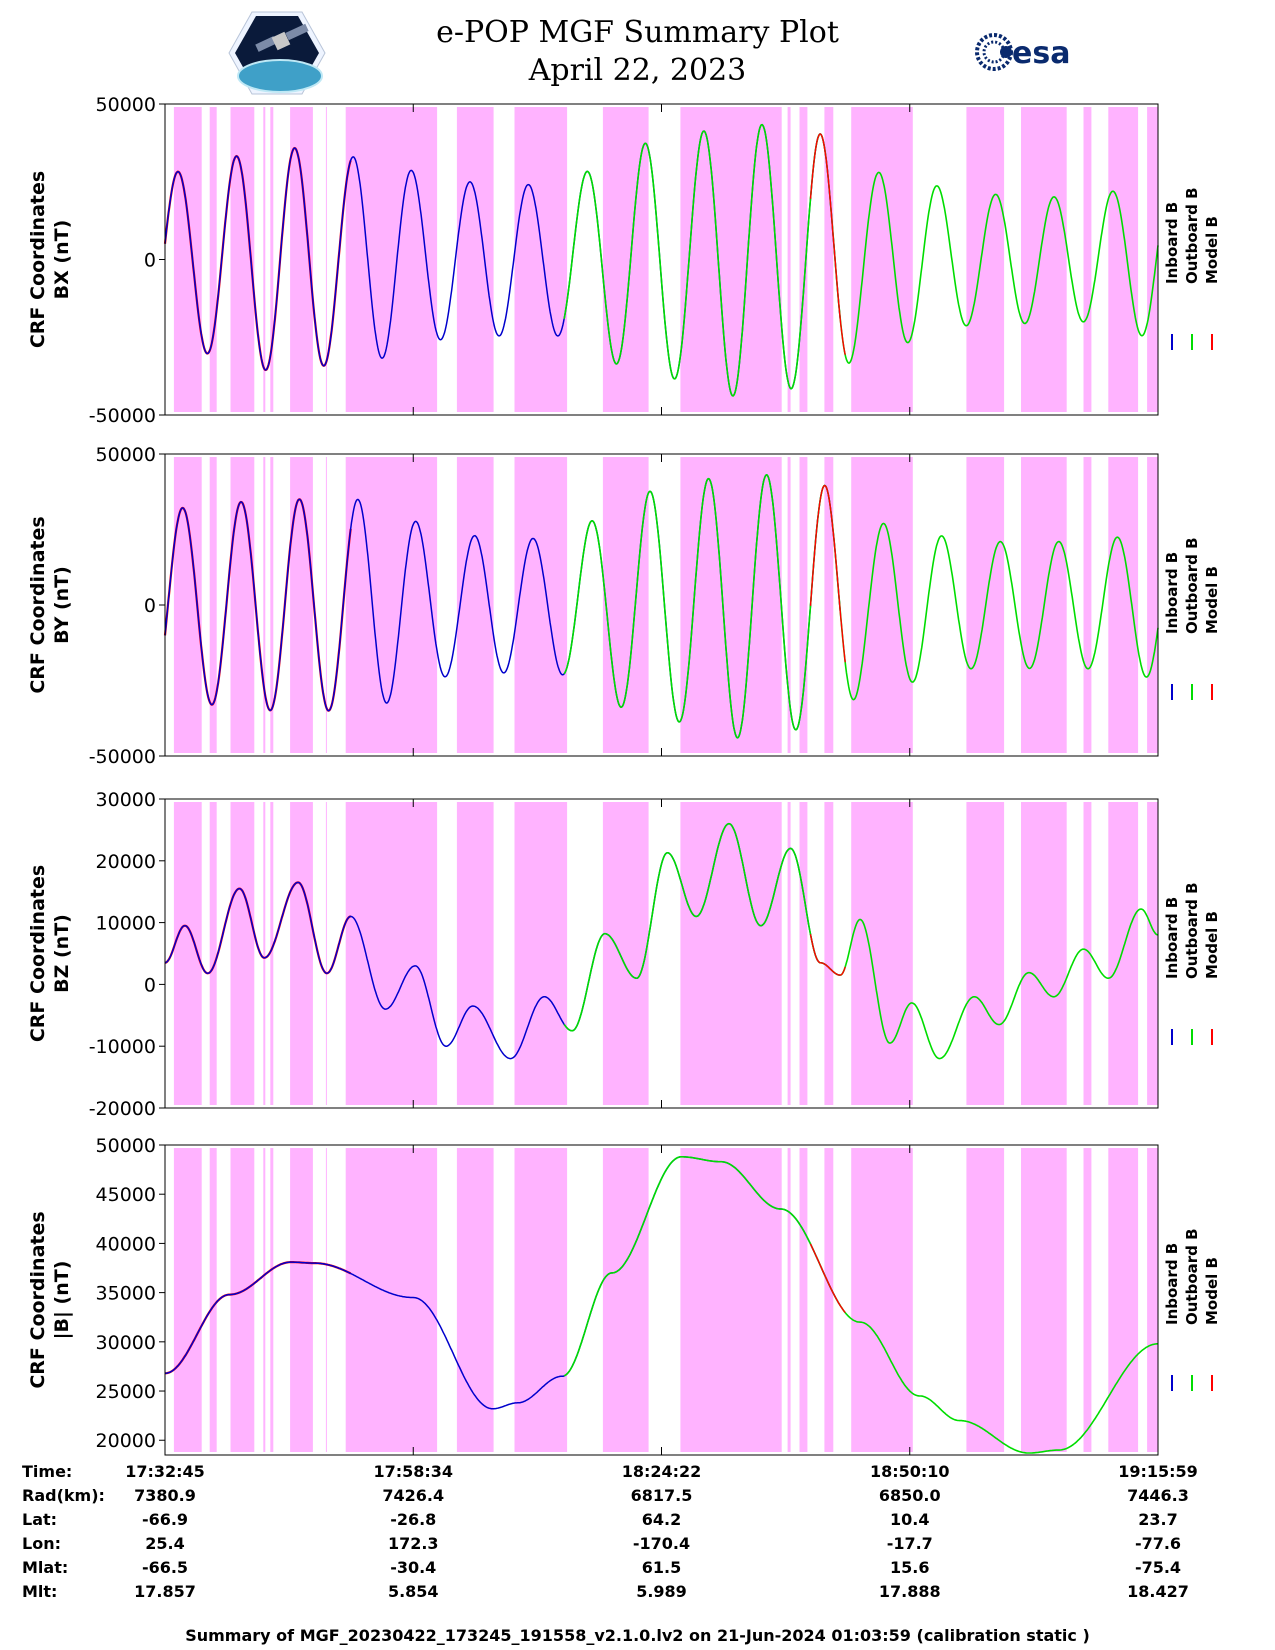  Describe the element at coordinates (62, 1300) in the screenshot. I see `y-axis-label: |B| (nT)` at that location.